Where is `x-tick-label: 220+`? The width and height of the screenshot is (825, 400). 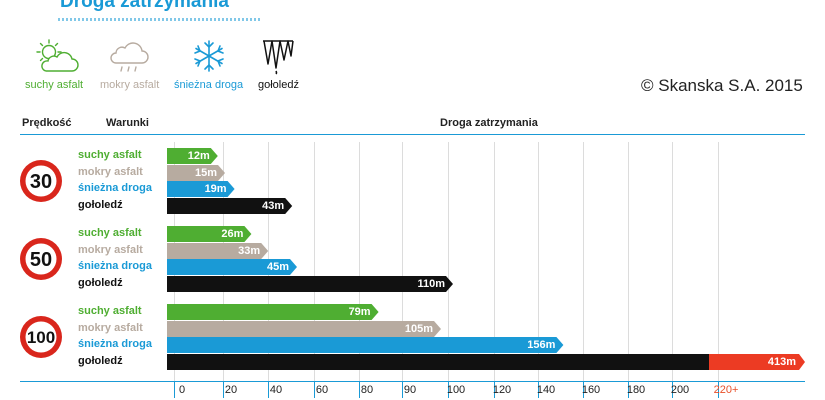 x-tick-label: 220+ is located at coordinates (726, 390).